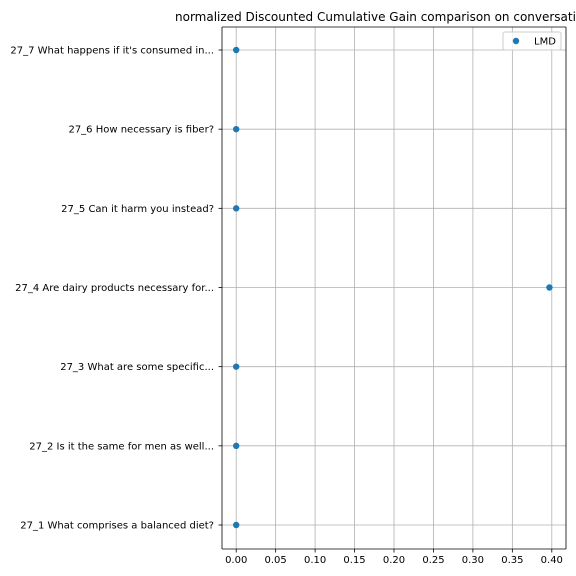 The width and height of the screenshot is (576, 576). Describe the element at coordinates (117, 526) in the screenshot. I see `y-tick-label: 27_1 What comprises a balanced diet?` at that location.